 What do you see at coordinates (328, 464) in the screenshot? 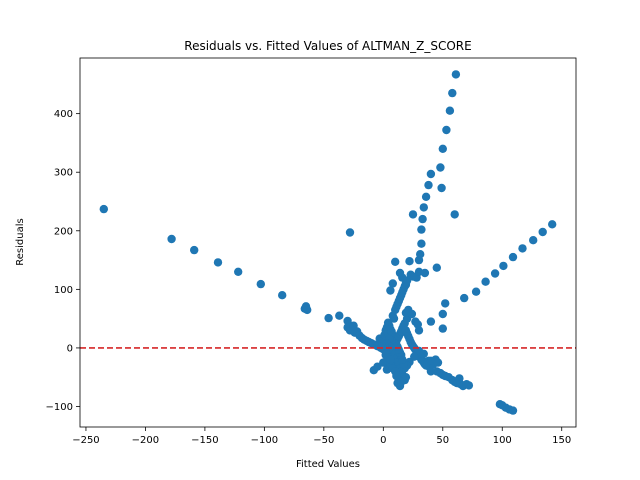
I see `x-axis-label: Fitted Values` at bounding box center [328, 464].